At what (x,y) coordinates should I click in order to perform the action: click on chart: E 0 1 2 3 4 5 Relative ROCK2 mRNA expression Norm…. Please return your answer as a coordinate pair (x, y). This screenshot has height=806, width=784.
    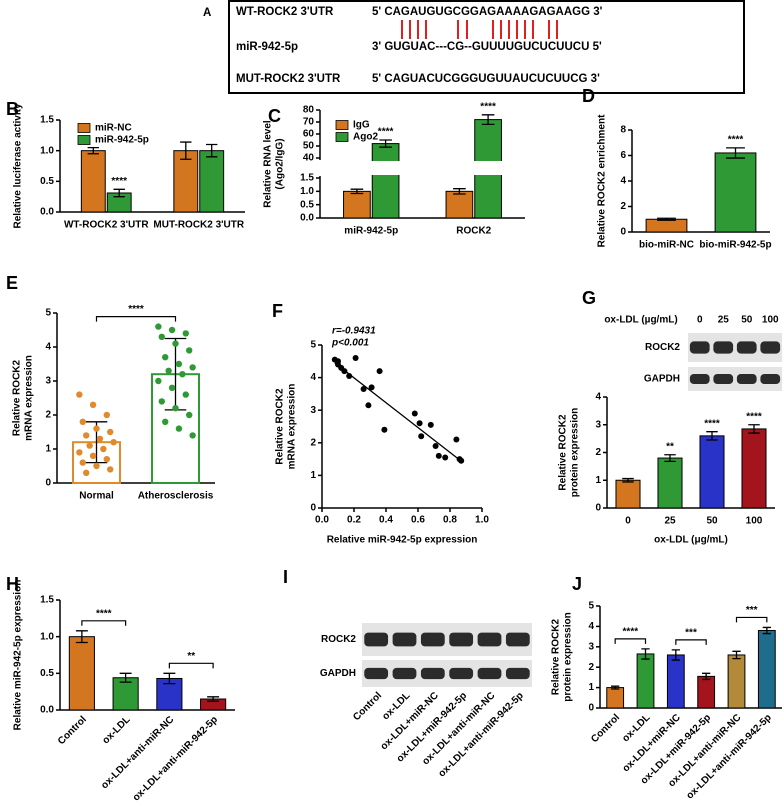
    Looking at the image, I should click on (110, 387).